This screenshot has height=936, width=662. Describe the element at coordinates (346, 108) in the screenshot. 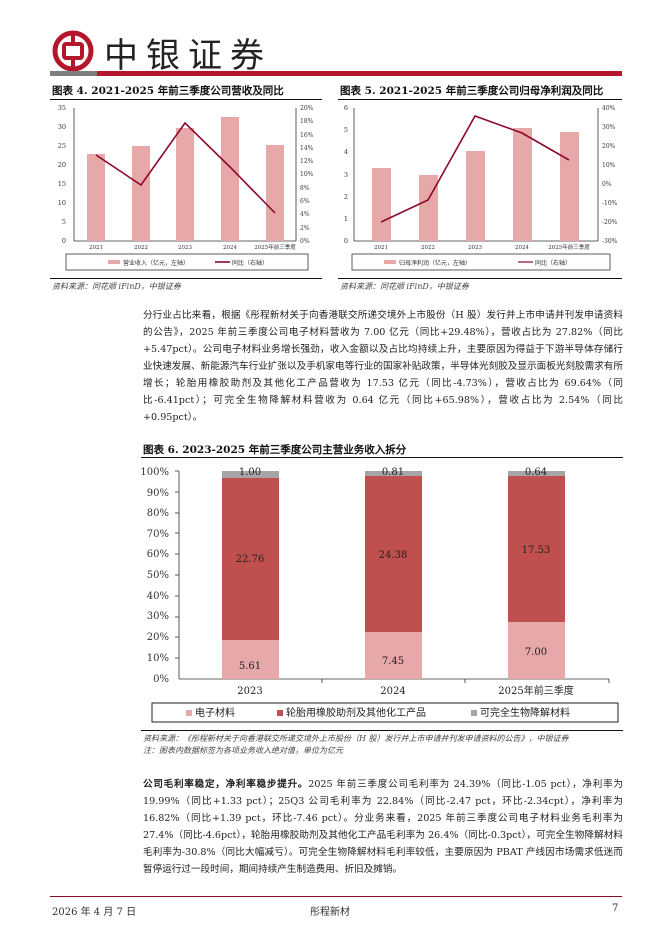

I see `svg-text: 6` at that location.